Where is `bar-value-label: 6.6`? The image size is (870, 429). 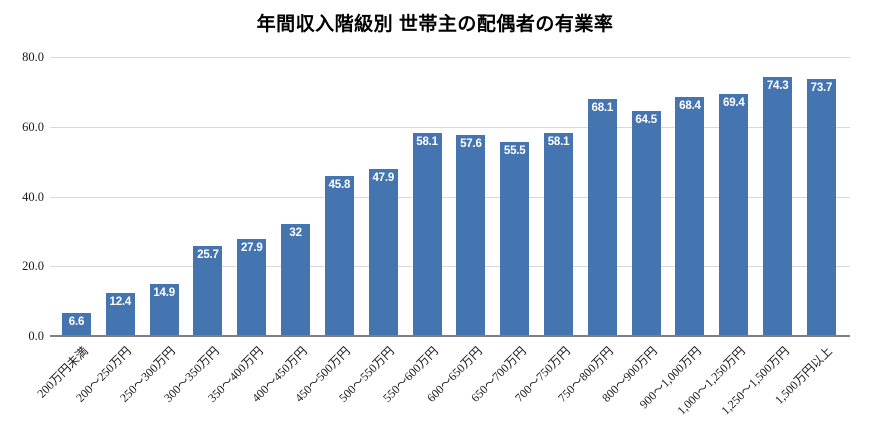 bar-value-label: 6.6 is located at coordinates (76, 321).